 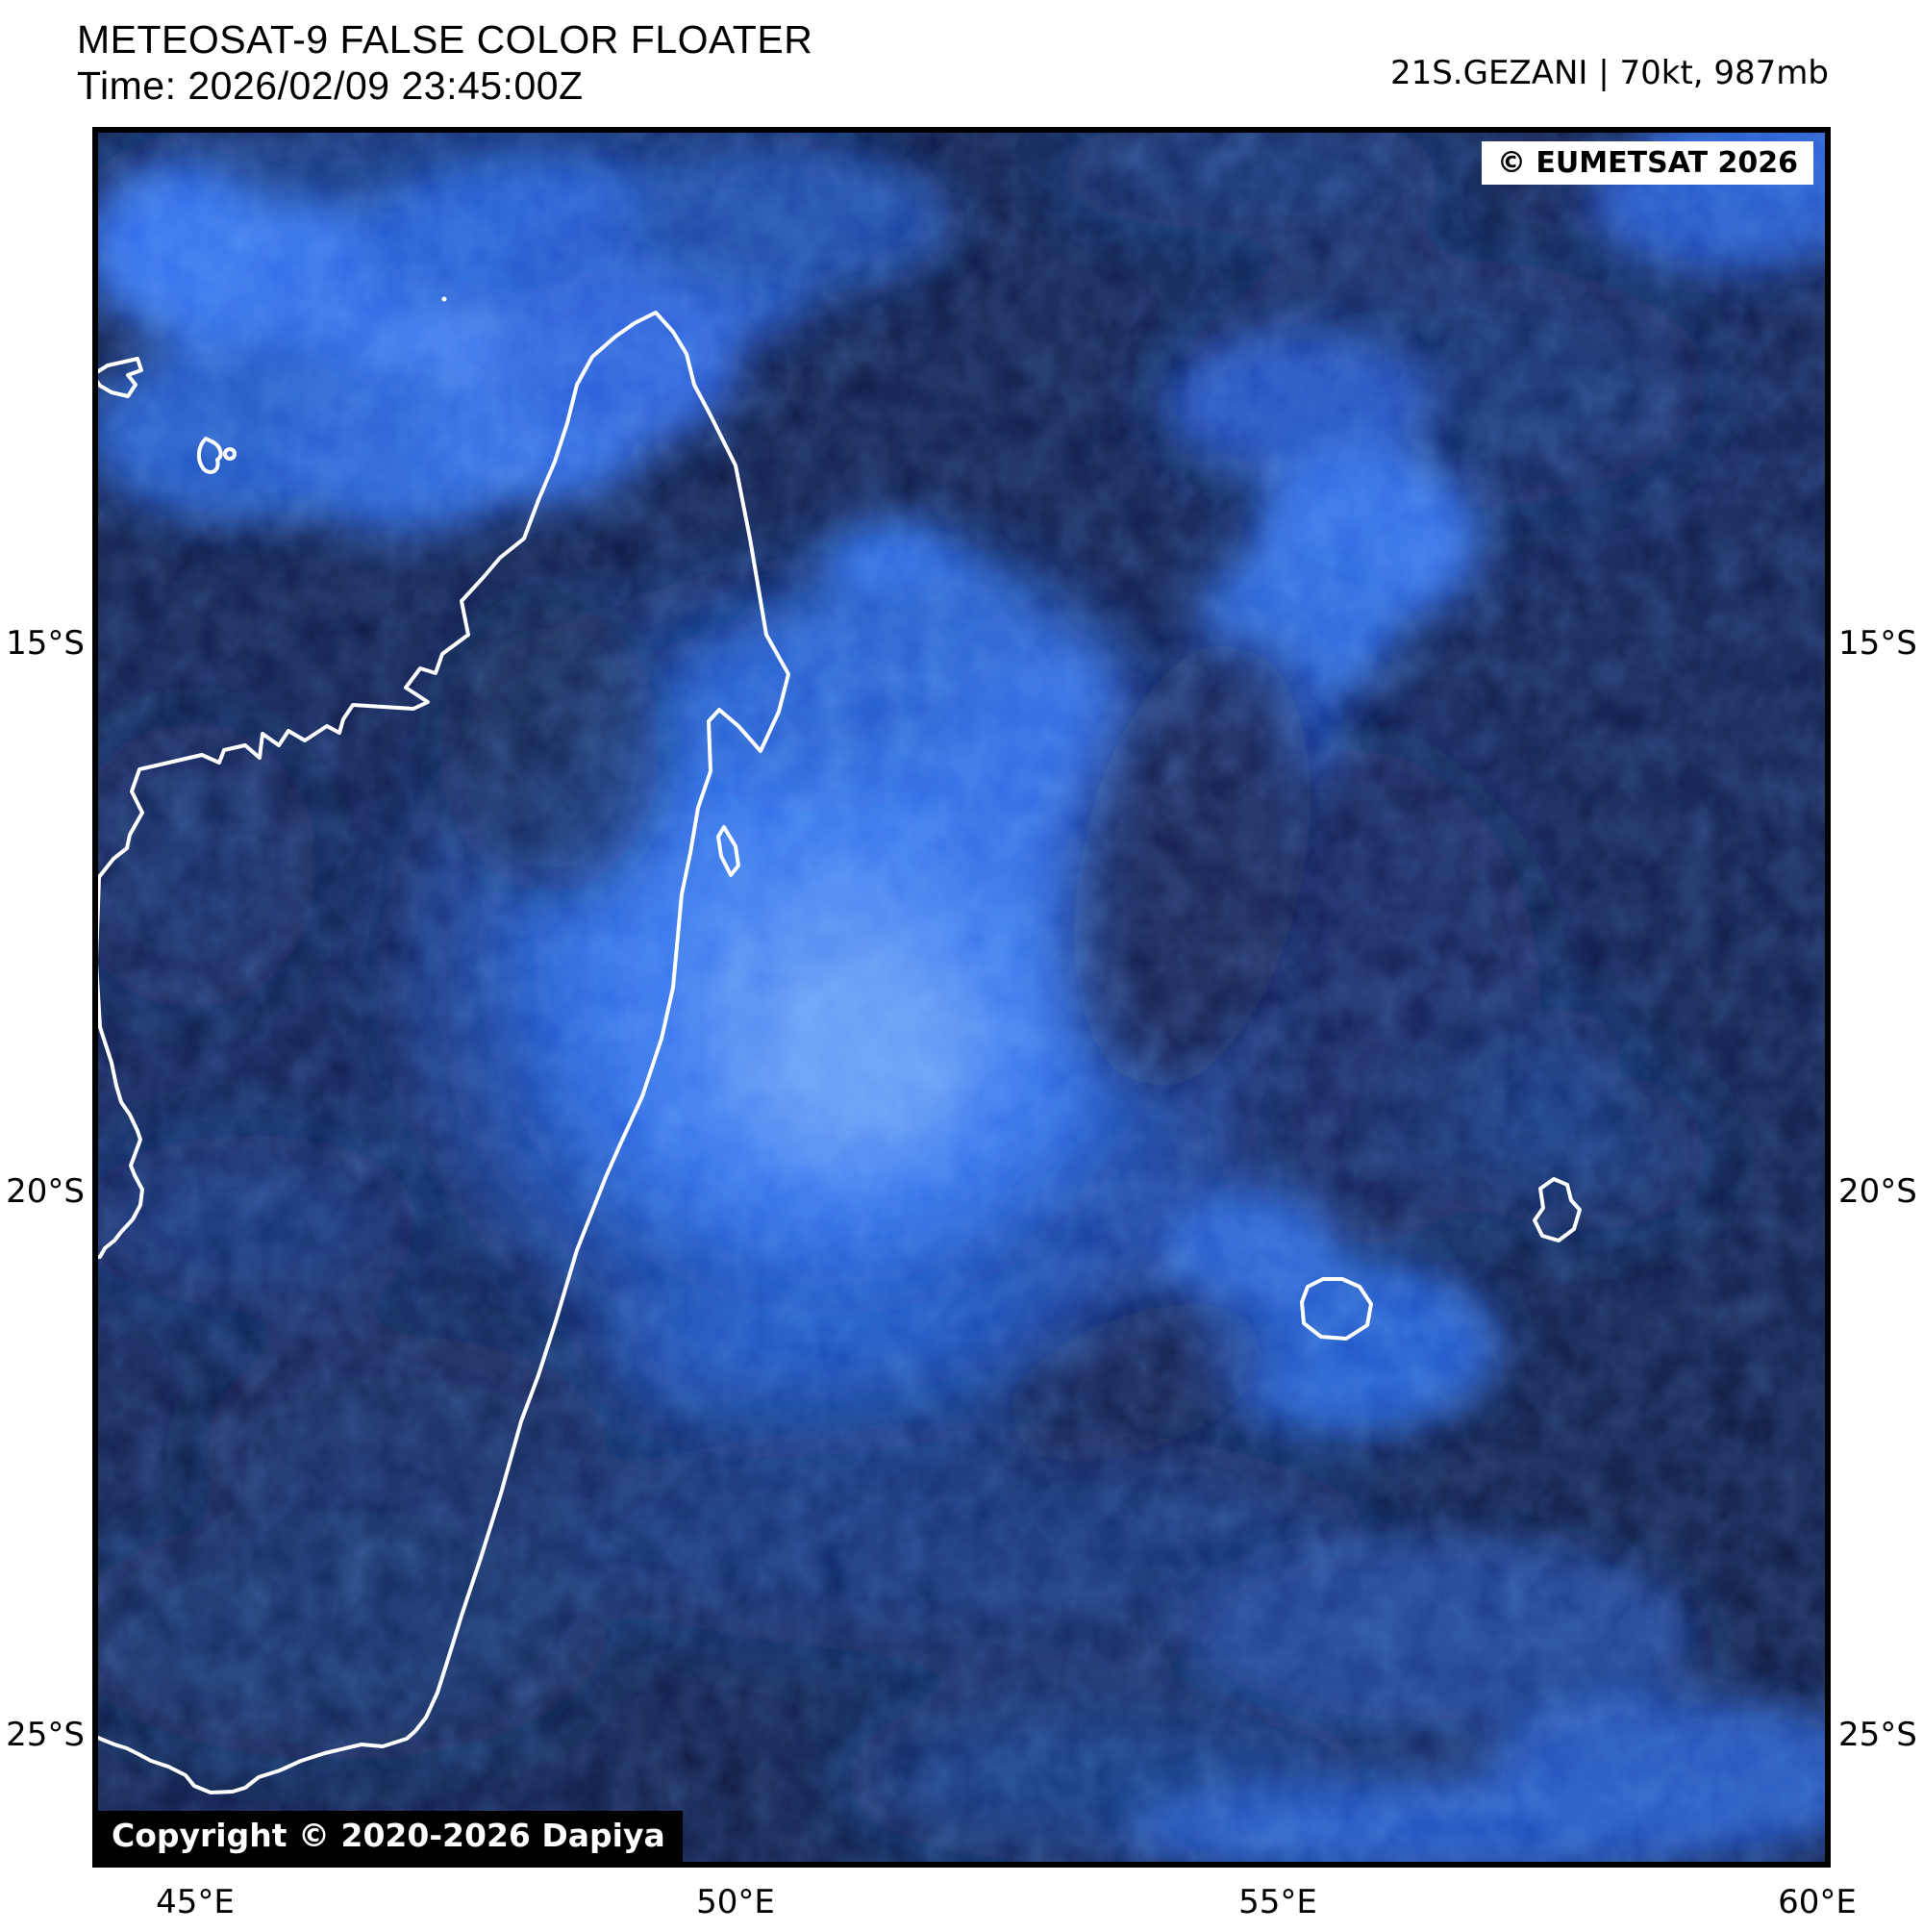 I want to click on lat-label-15s-left: 15°S, so click(x=45, y=643).